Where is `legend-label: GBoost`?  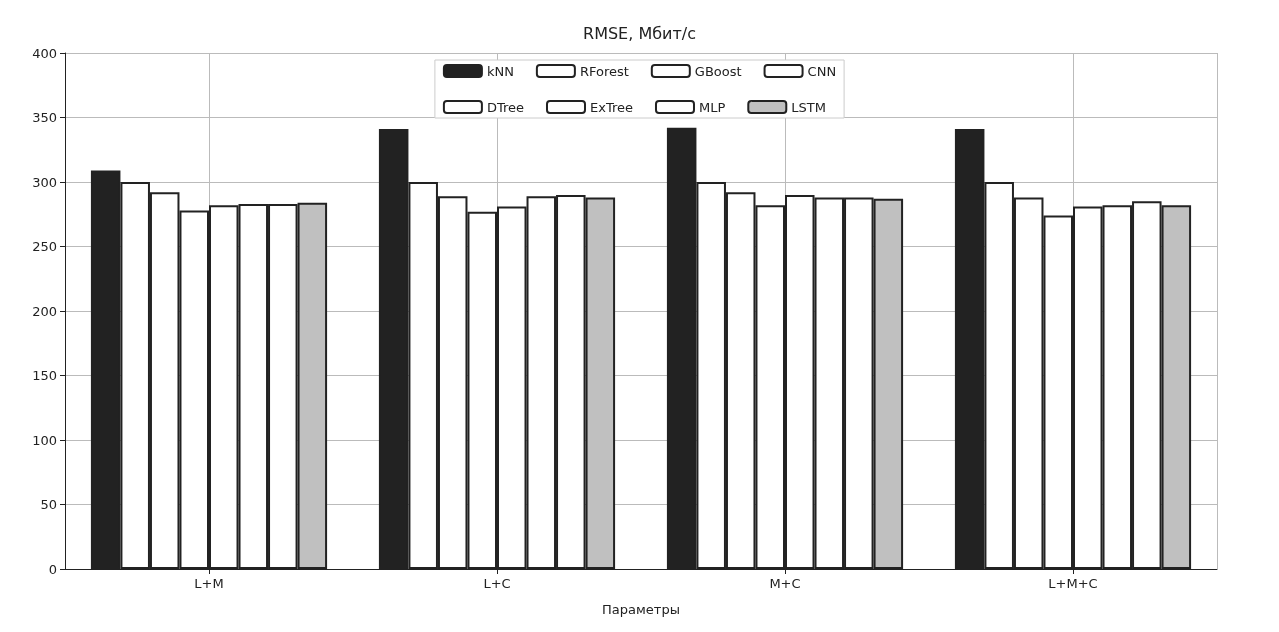
legend-label: GBoost is located at coordinates (718, 71).